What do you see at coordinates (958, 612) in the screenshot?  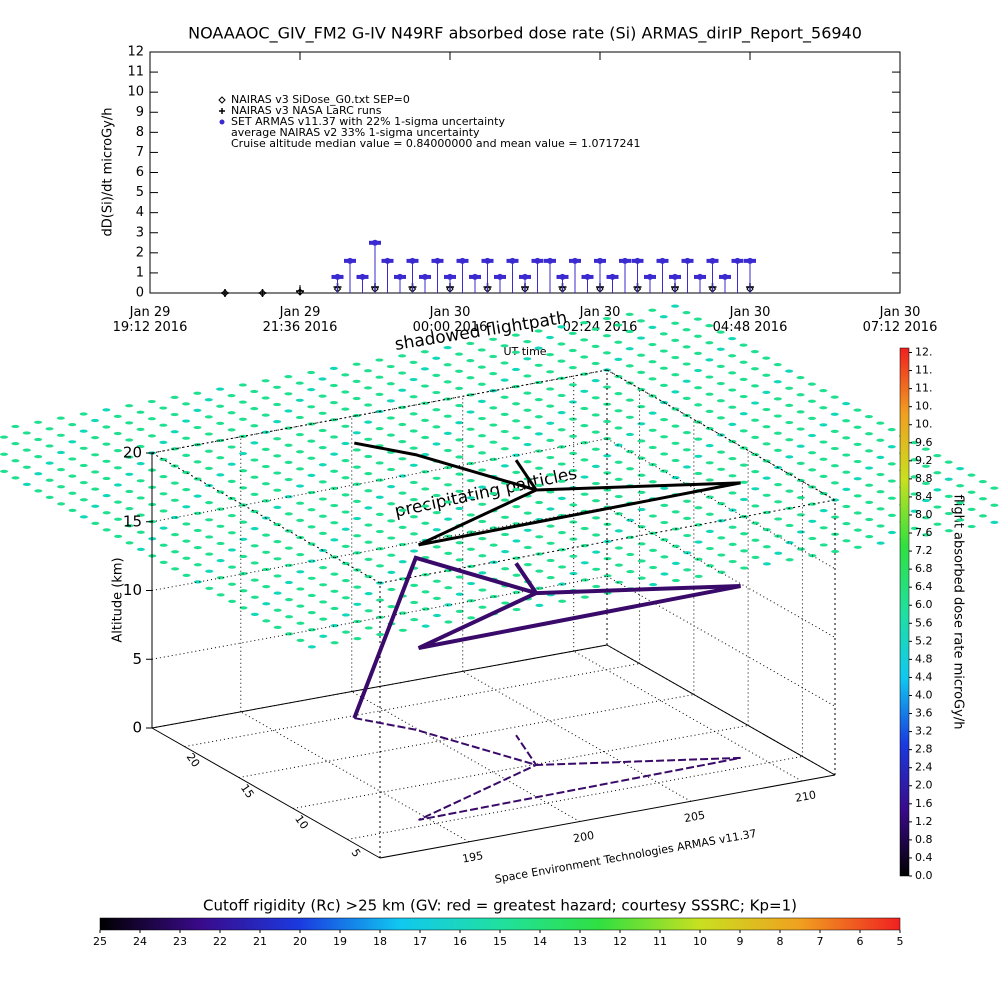 I see `colorbar-label: flight absorbed dose rate microGy/h` at bounding box center [958, 612].